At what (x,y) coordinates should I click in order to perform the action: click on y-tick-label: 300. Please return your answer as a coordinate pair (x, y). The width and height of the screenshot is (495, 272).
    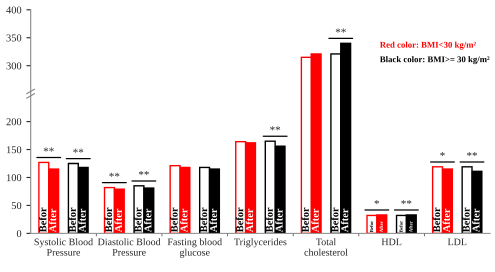
    Looking at the image, I should click on (14, 66).